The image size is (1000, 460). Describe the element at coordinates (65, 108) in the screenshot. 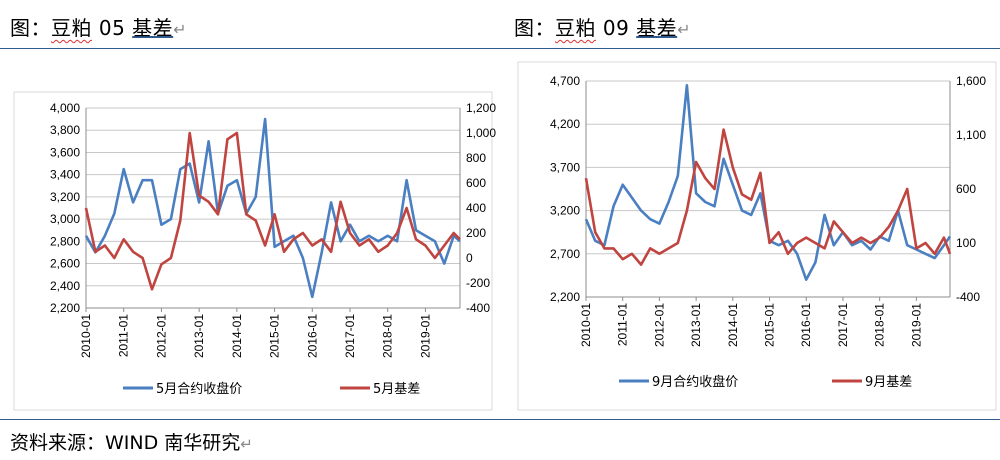

I see `y-left-tick-label: 4,000` at that location.